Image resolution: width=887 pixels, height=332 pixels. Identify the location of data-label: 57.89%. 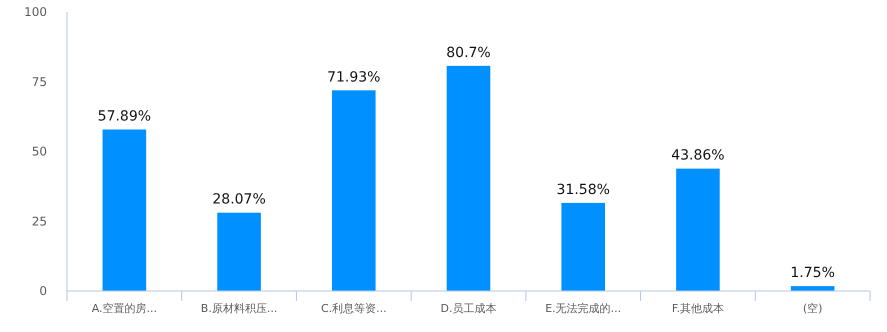
(125, 116).